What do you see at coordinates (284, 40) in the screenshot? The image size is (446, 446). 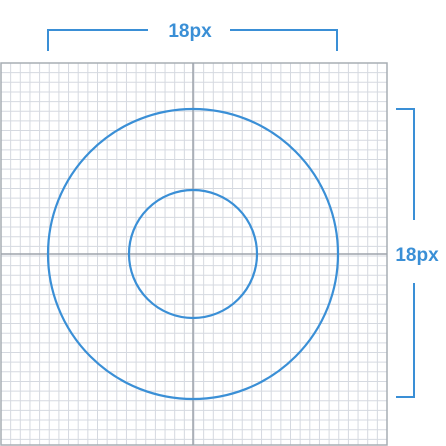 I see `width-bracket-right` at bounding box center [284, 40].